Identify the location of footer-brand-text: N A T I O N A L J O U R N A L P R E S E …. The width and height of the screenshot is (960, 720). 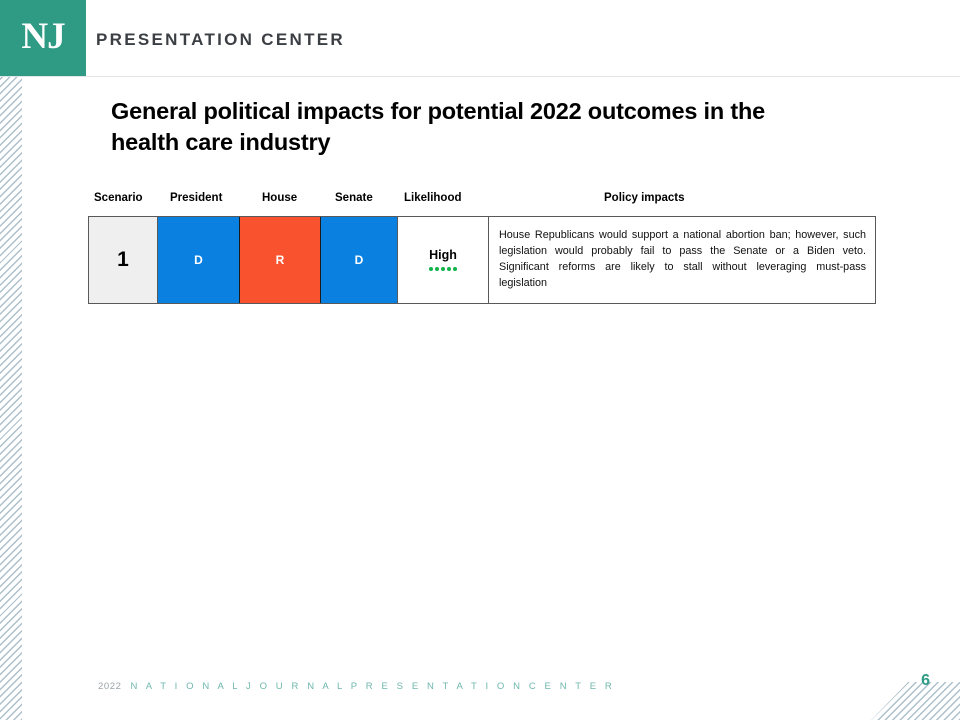
(372, 686).